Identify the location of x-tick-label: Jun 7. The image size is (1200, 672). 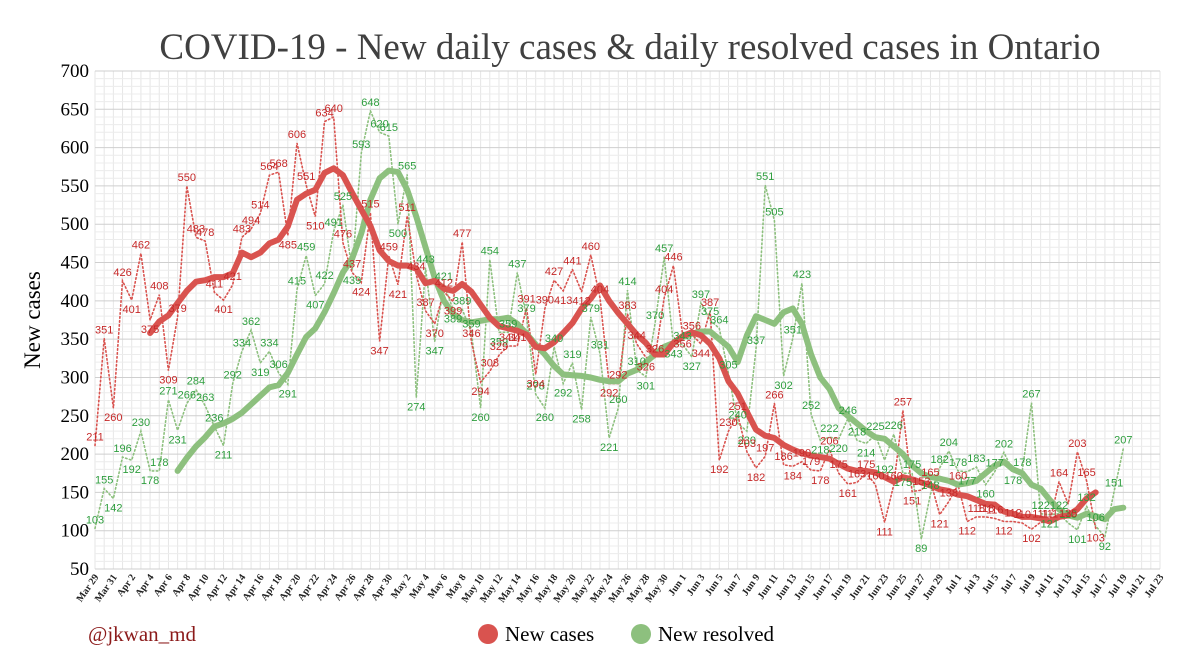
(733, 585).